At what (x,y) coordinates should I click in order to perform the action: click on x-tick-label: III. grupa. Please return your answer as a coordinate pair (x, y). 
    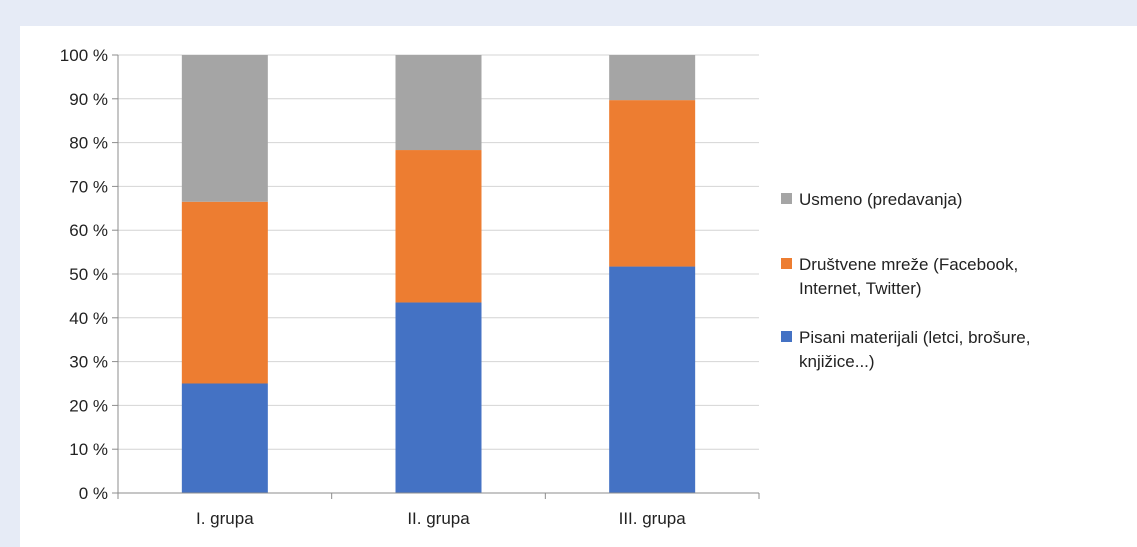
    Looking at the image, I should click on (653, 518).